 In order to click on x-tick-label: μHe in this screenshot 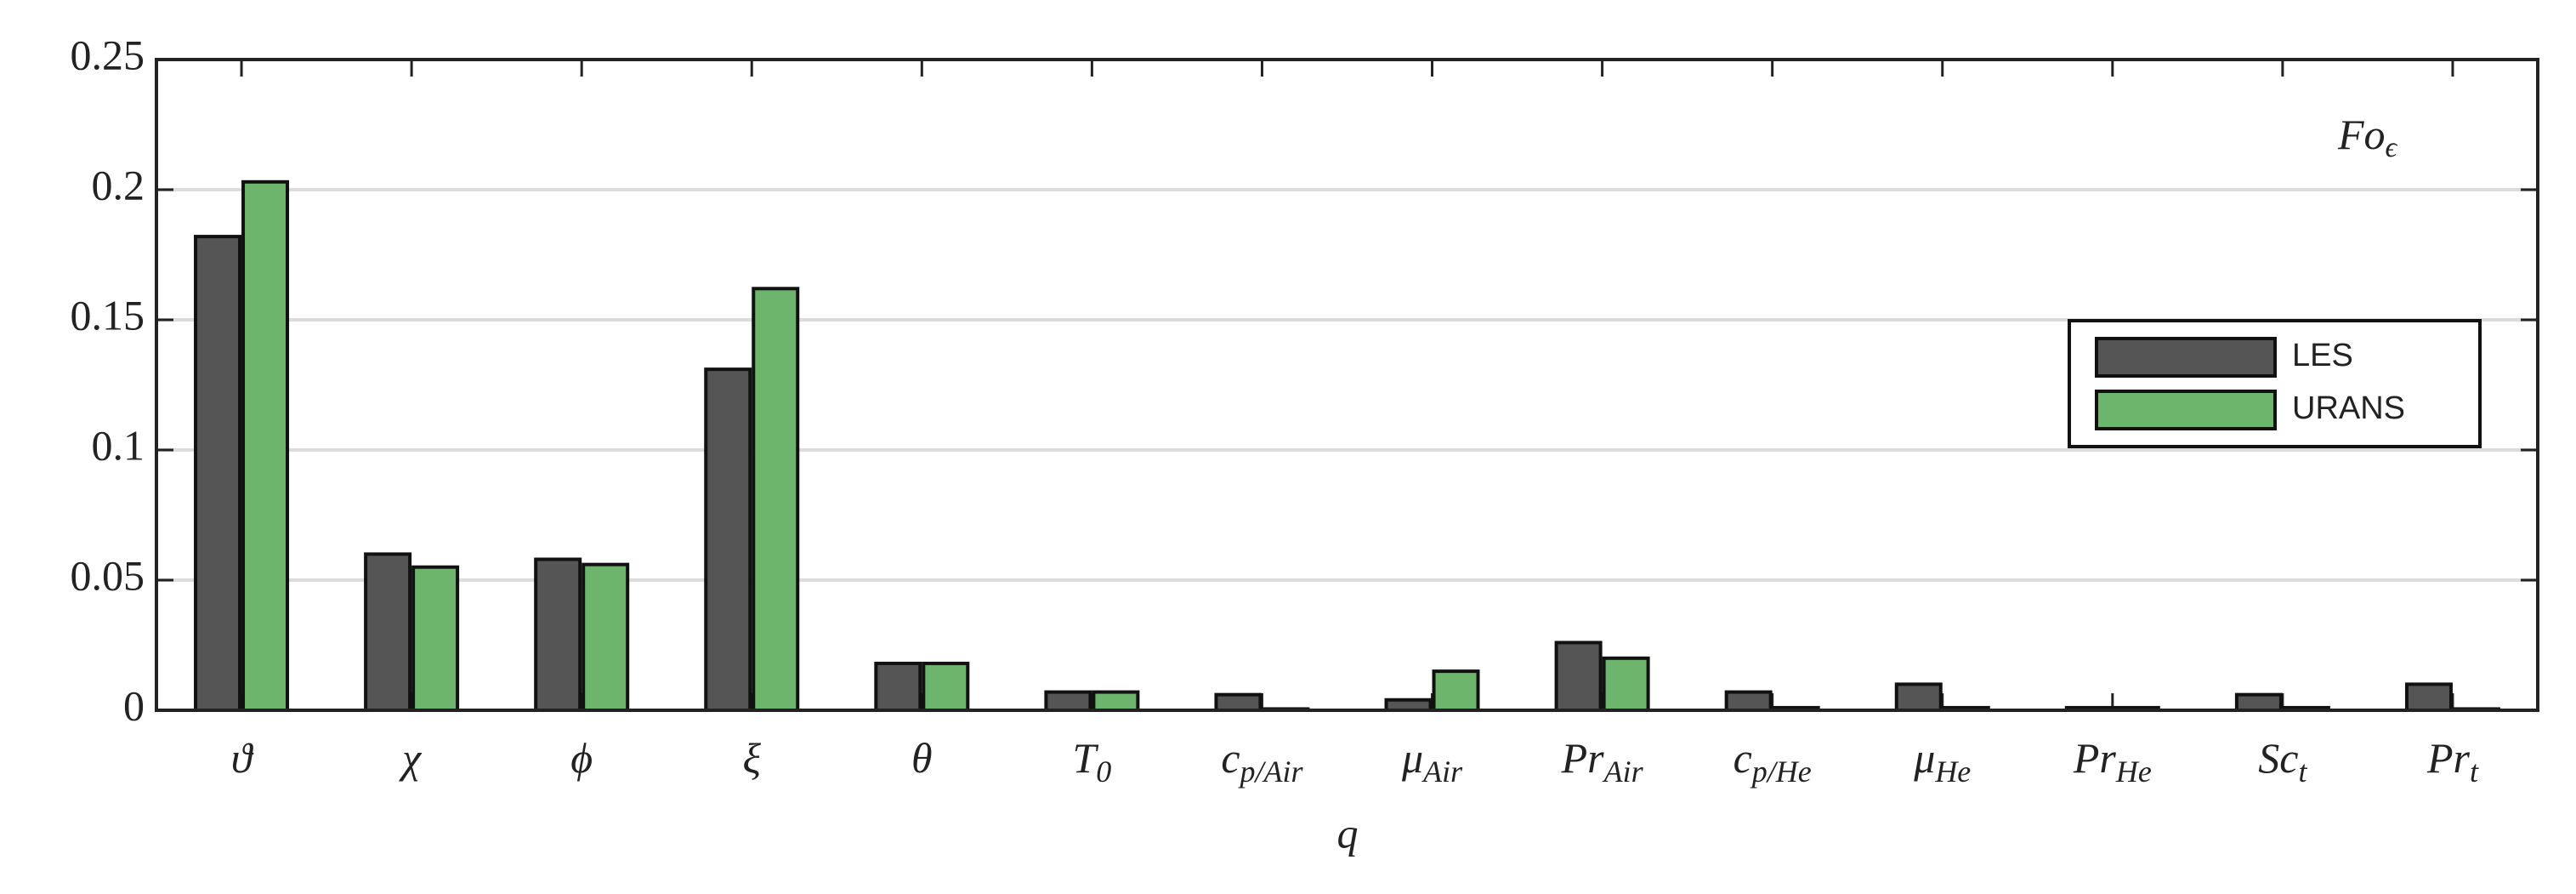, I will do `click(1942, 761)`.